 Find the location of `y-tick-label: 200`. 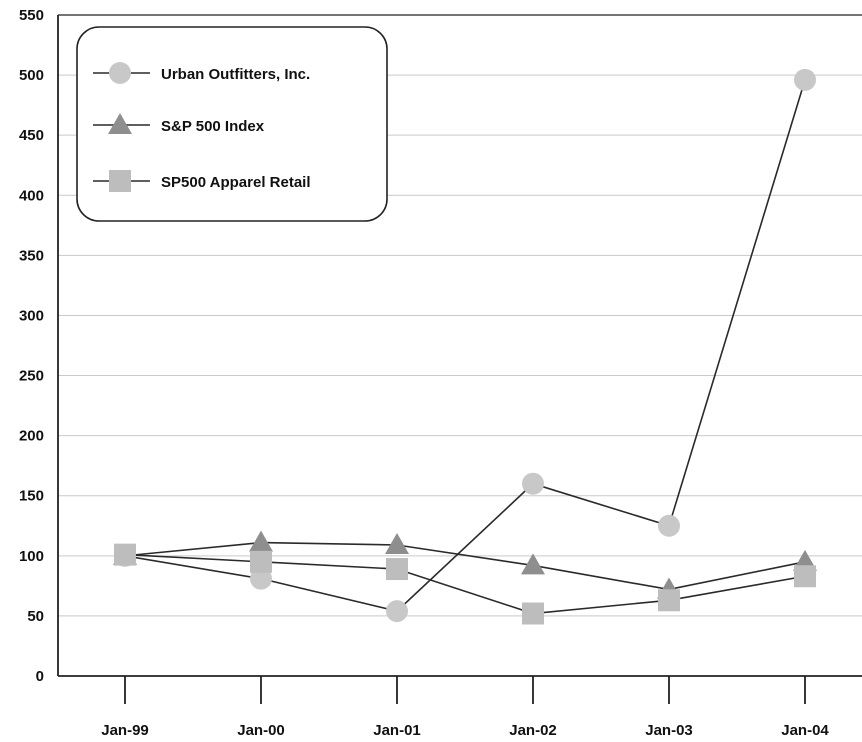

y-tick-label: 200 is located at coordinates (31, 436).